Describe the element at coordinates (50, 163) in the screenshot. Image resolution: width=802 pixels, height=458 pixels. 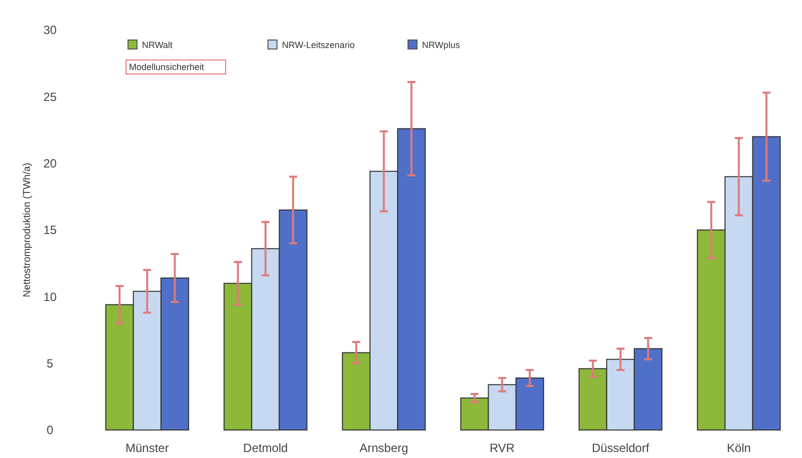
I see `y-tick-label: 20` at that location.